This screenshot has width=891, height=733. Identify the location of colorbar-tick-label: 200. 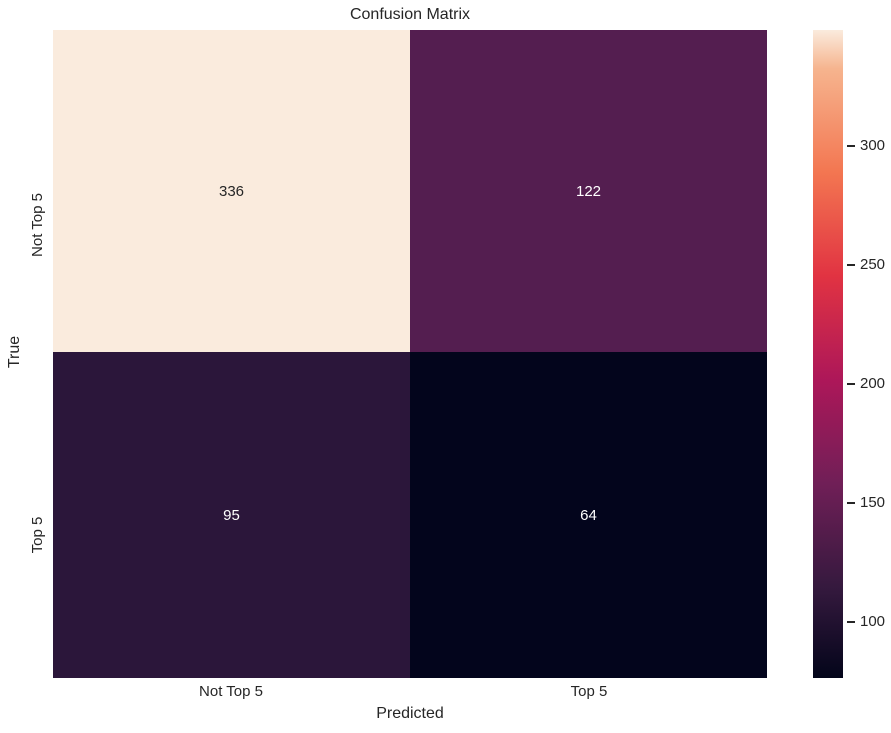
(873, 383).